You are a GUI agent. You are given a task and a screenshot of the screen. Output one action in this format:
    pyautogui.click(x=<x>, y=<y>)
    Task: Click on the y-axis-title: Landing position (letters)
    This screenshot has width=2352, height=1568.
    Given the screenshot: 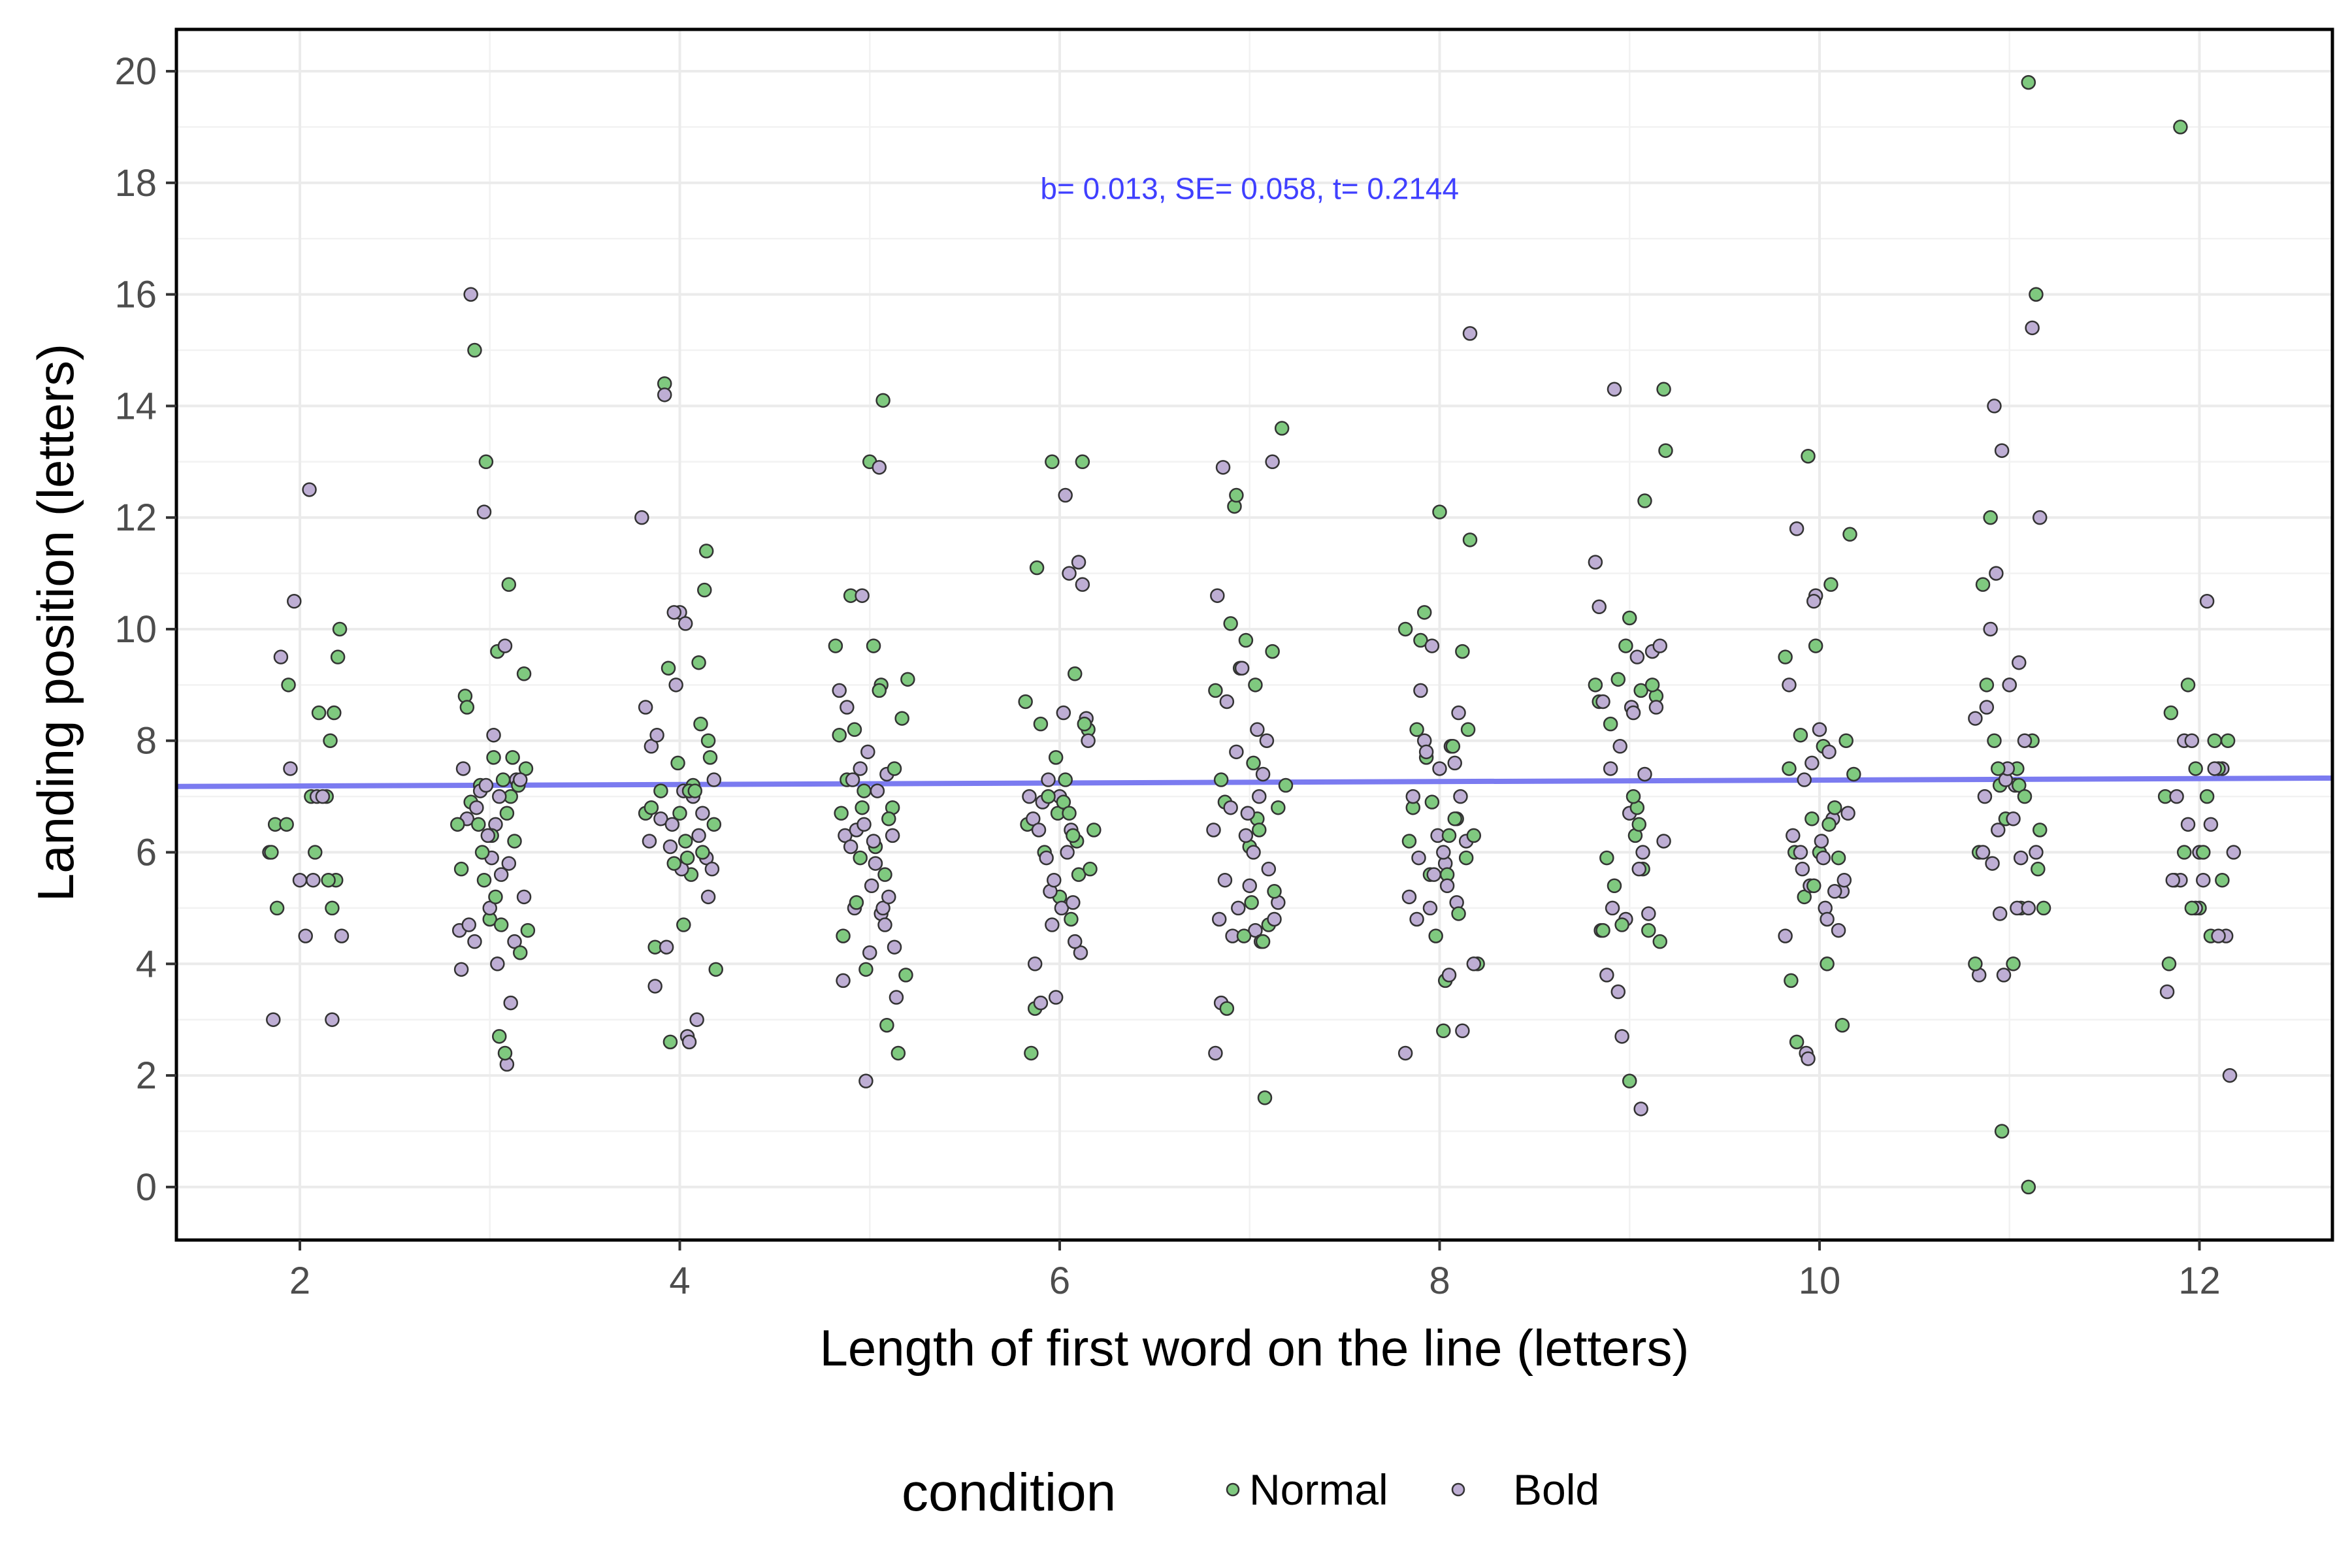 What is the action you would take?
    pyautogui.click(x=55, y=623)
    